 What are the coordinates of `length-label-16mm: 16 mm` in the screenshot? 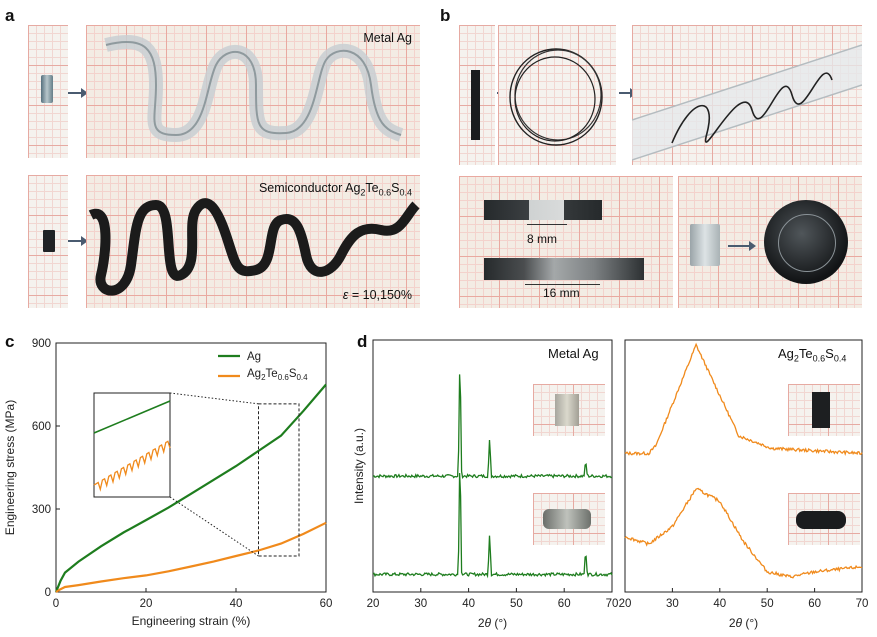 It's located at (561, 293).